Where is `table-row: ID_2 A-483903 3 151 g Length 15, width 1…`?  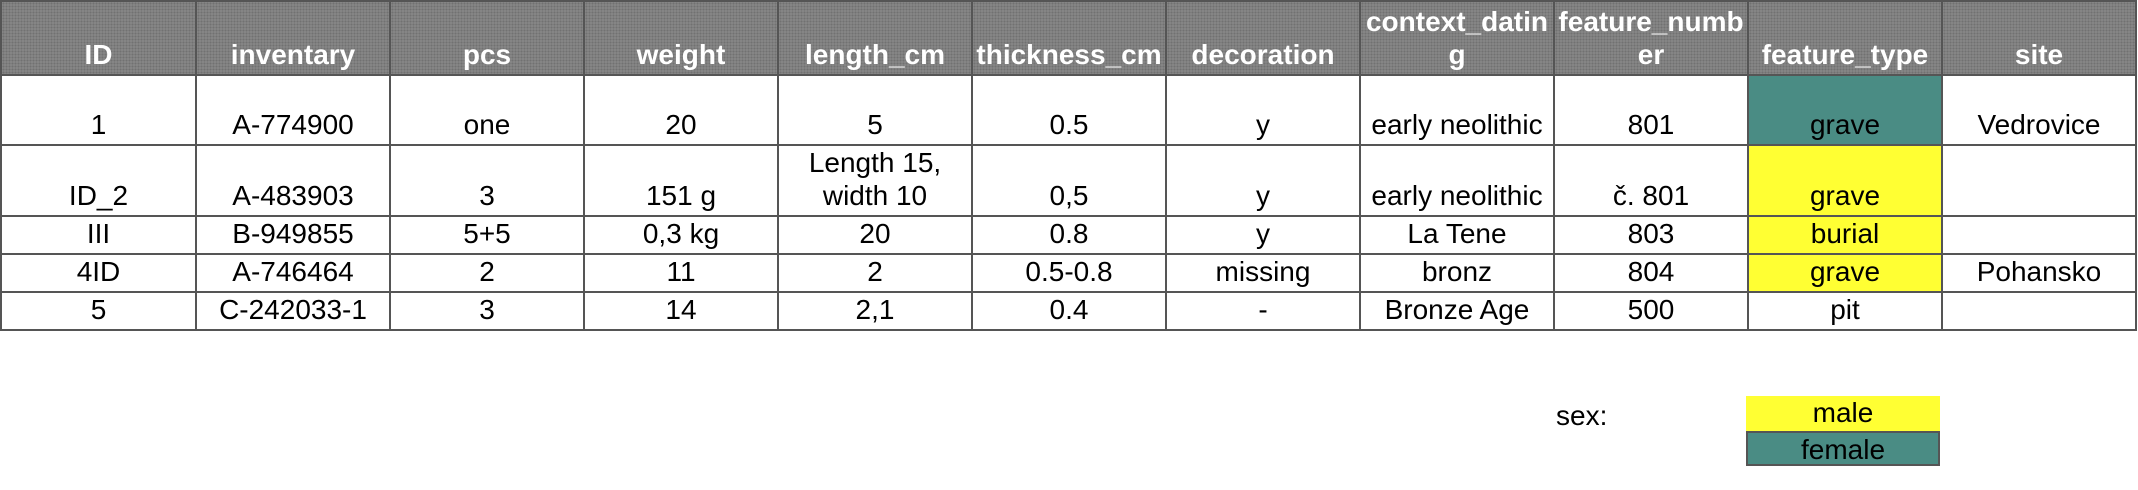 table-row: ID_2 A-483903 3 151 g Length 15, width 1… is located at coordinates (1068, 180).